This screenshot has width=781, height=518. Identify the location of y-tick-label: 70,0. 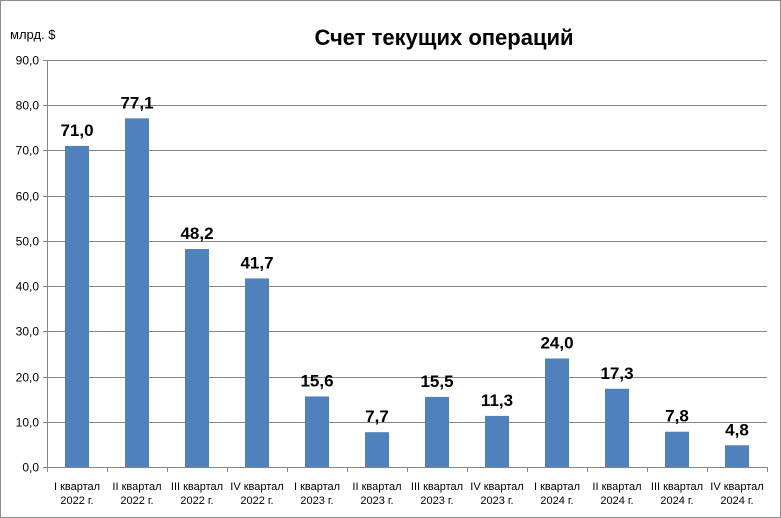
(28, 151).